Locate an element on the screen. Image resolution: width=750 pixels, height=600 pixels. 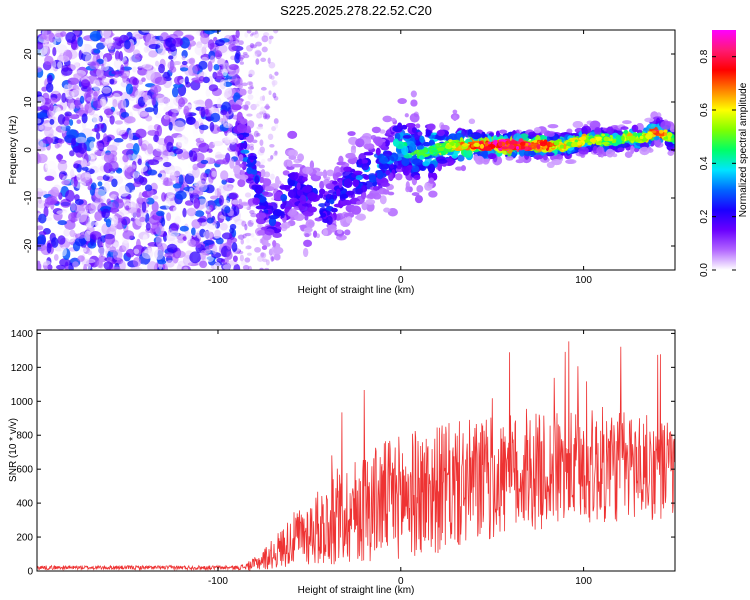
colorbar-tick-label: 0.6 is located at coordinates (704, 110).